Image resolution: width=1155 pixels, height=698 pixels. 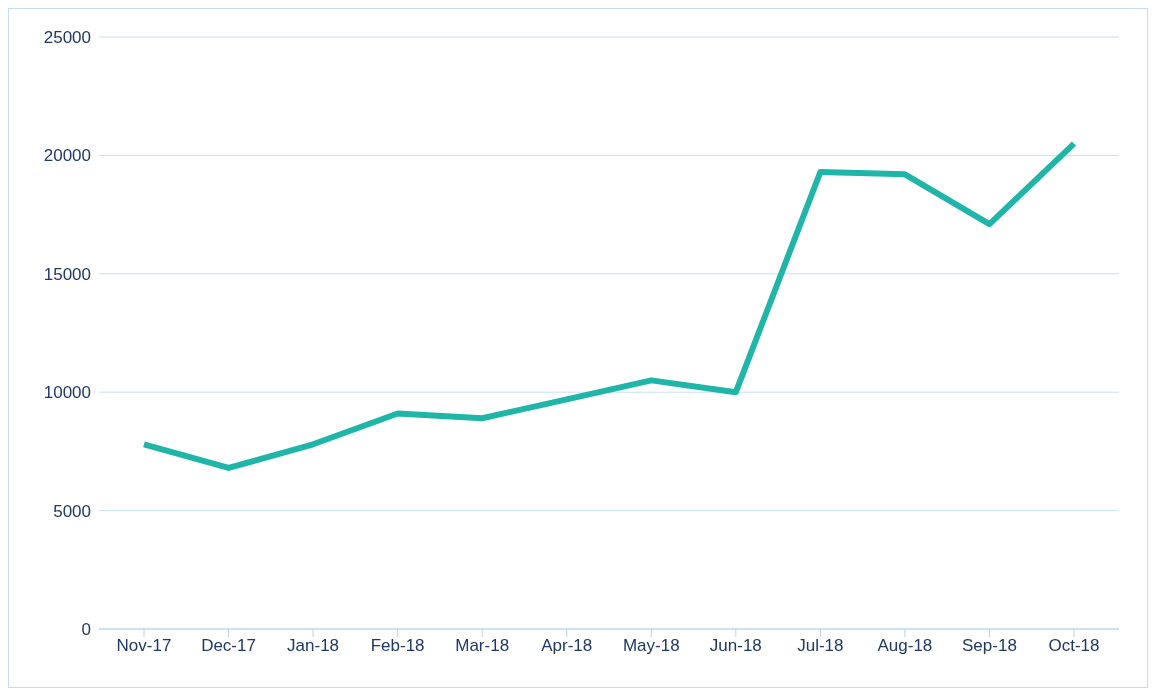 What do you see at coordinates (567, 646) in the screenshot?
I see `x-tick-label: Apr-18` at bounding box center [567, 646].